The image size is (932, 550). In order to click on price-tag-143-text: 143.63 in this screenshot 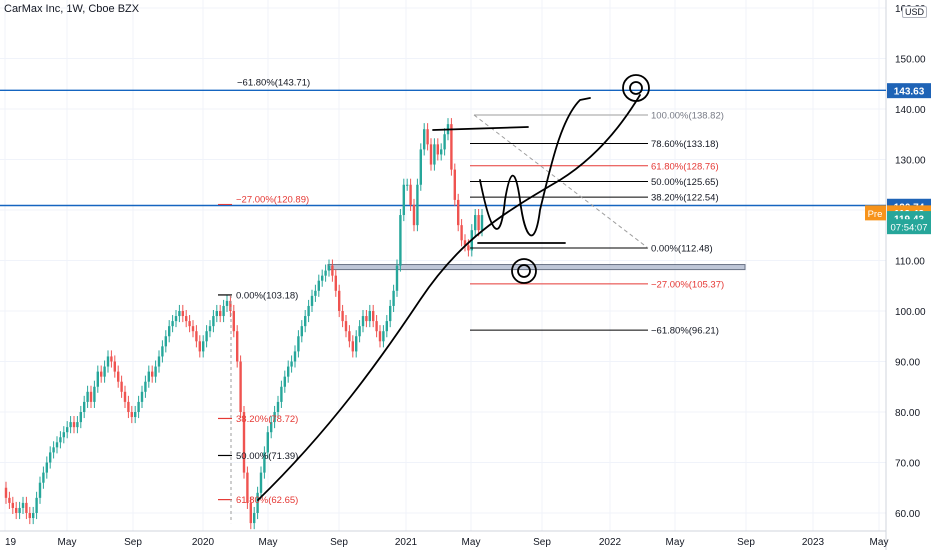, I will do `click(909, 92)`.